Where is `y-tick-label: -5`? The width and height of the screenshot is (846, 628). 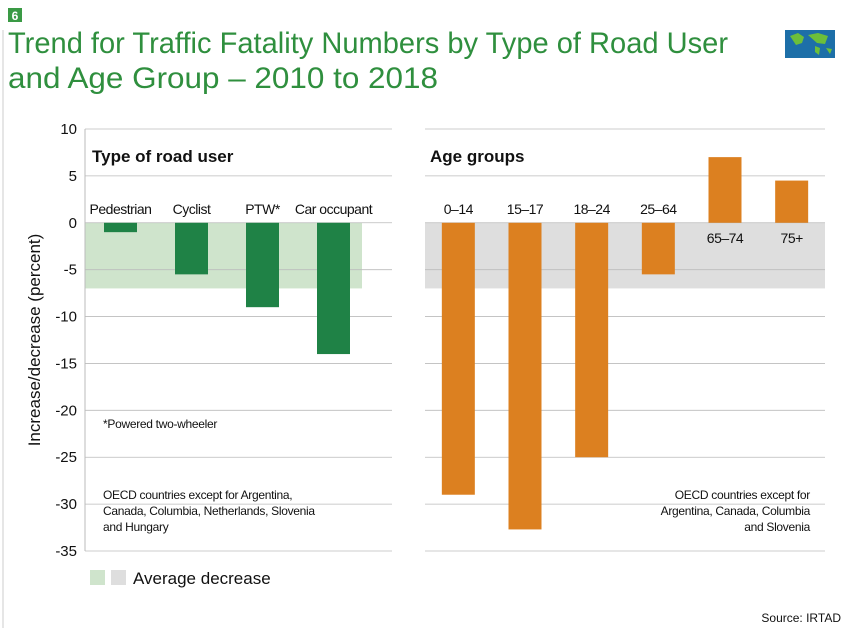 y-tick-label: -5 is located at coordinates (70, 270).